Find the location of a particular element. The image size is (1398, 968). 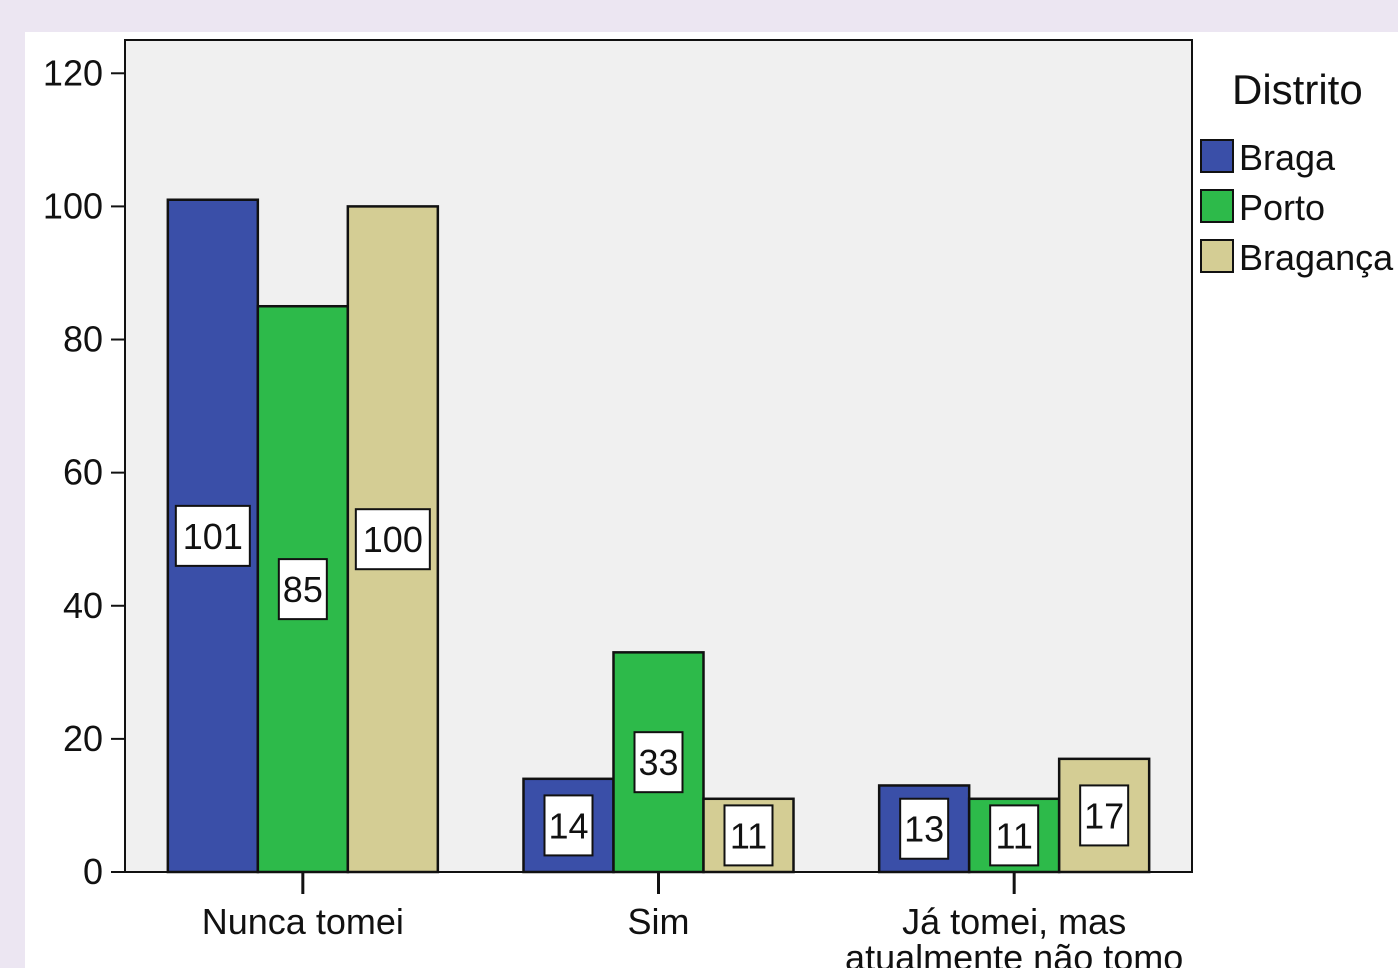

x-category-label: Nunca tomei is located at coordinates (303, 921).